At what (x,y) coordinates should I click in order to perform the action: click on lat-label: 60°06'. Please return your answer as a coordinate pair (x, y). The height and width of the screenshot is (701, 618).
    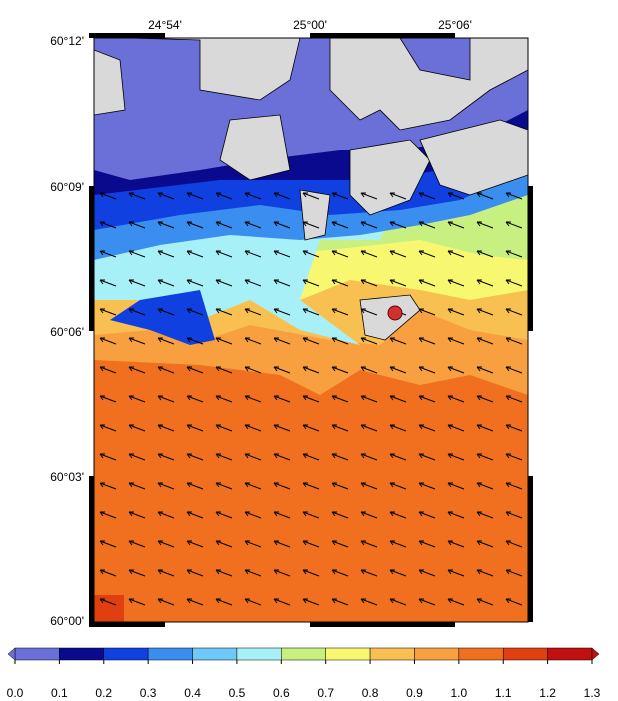
    Looking at the image, I should click on (67, 332).